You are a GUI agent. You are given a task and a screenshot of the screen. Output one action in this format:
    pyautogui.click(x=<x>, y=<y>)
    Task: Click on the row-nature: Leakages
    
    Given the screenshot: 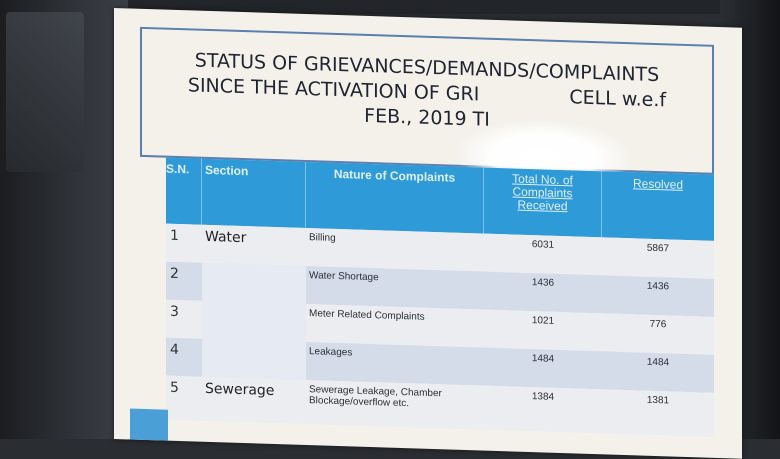 What is the action you would take?
    pyautogui.click(x=331, y=352)
    